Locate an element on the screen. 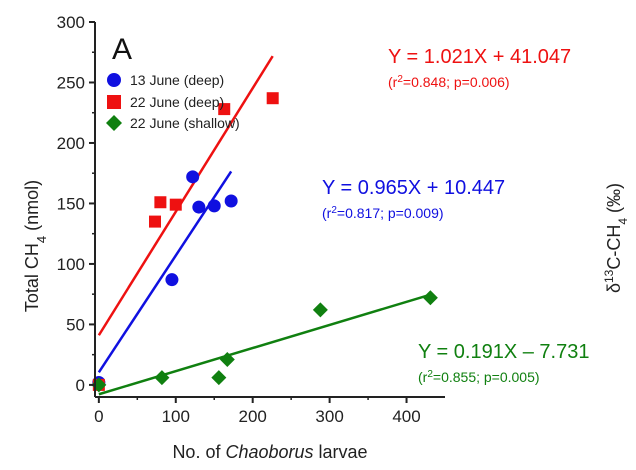 This screenshot has width=636, height=470. legend-marker-22-june-deep is located at coordinates (114, 102).